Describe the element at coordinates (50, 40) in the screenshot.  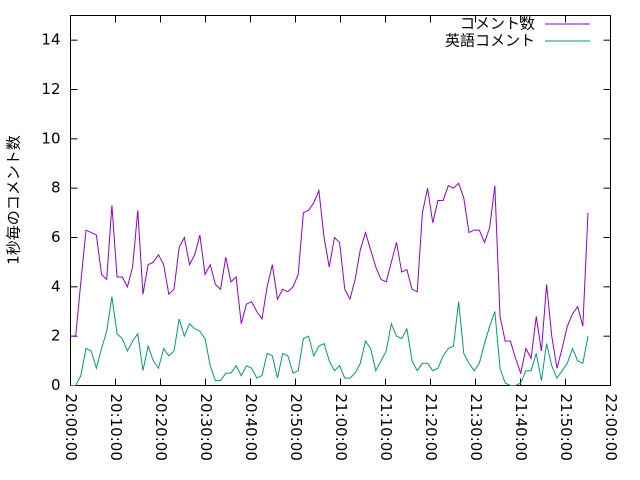
I see `y-tick-label: 14` at that location.